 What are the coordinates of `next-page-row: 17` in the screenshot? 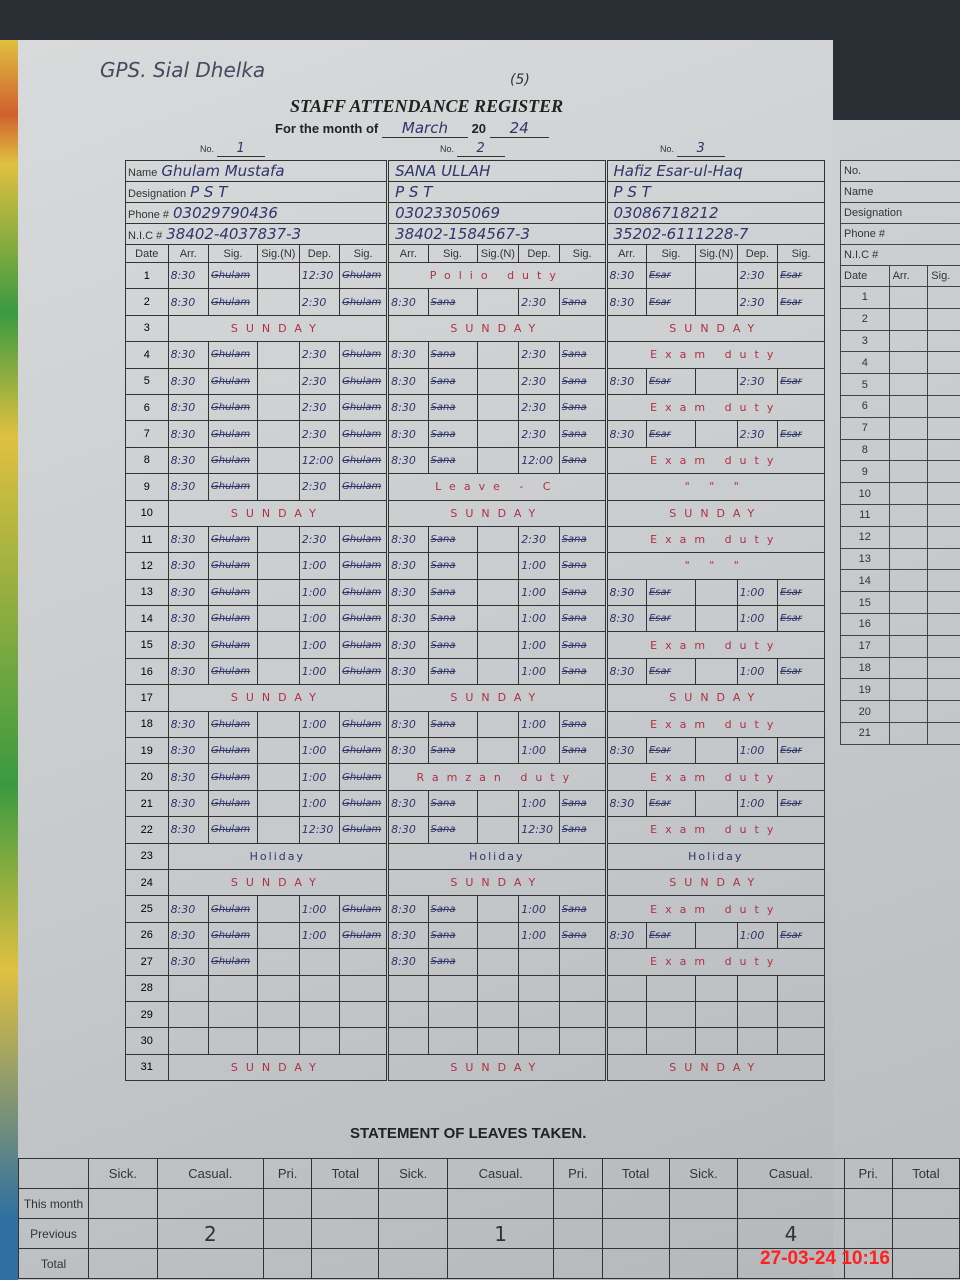 It's located at (900, 646).